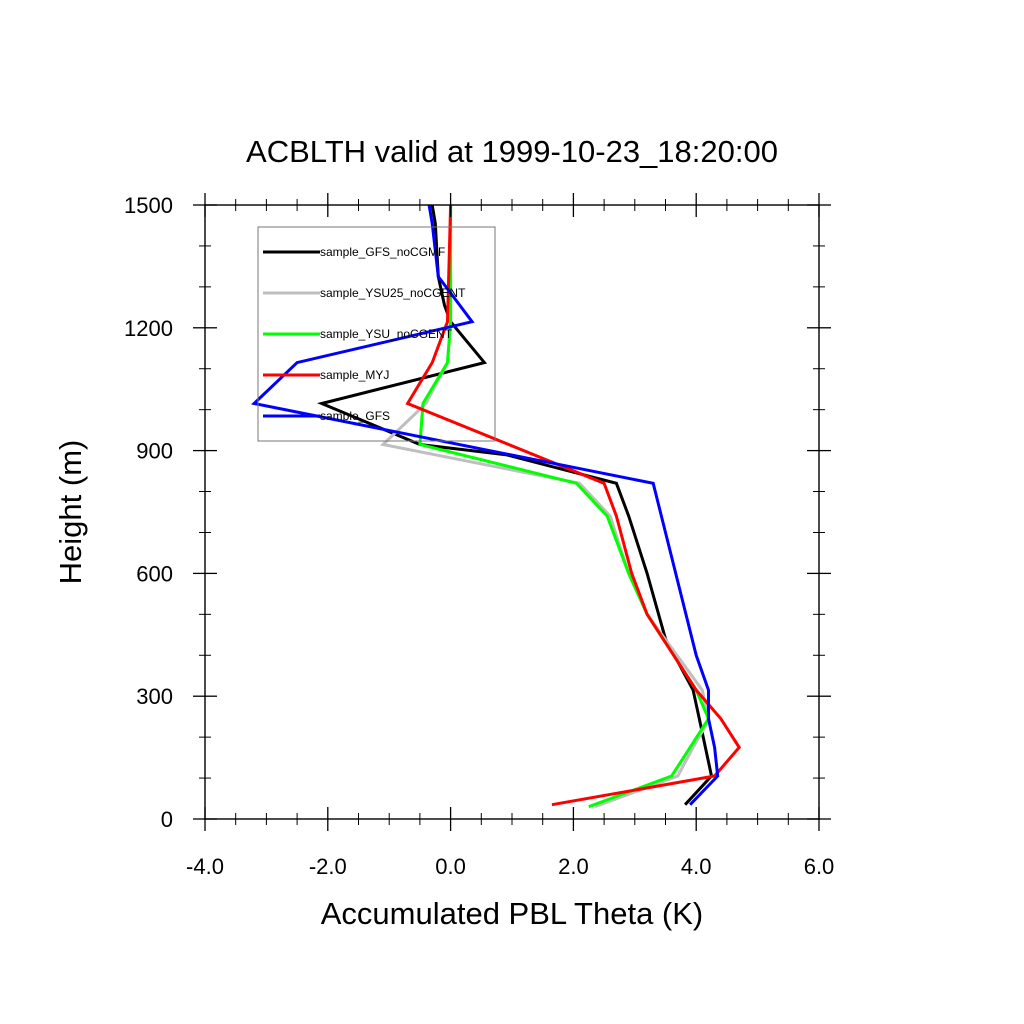 This screenshot has width=1024, height=1024. I want to click on y-tick-label: 1500, so click(148, 205).